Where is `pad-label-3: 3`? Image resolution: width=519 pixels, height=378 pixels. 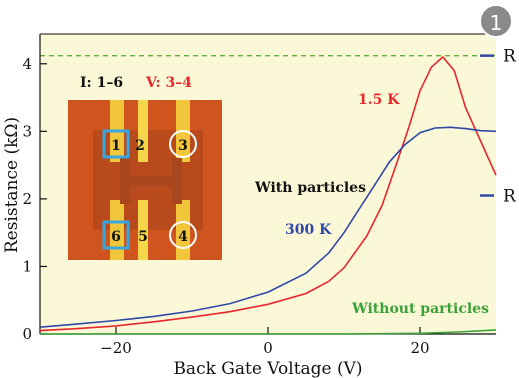
pad-label-3: 3 is located at coordinates (183, 146).